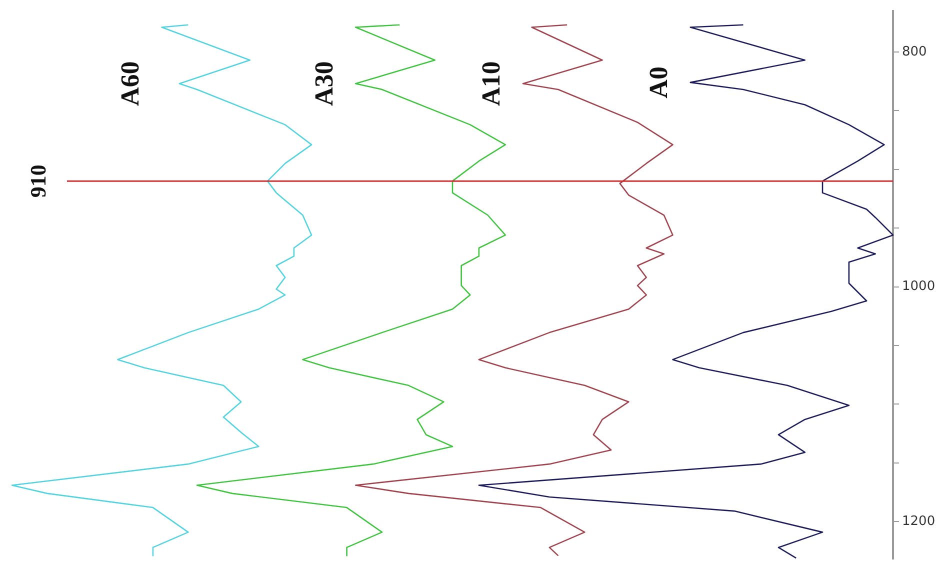 The height and width of the screenshot is (570, 947). I want to click on y-tick-label: 1200, so click(919, 521).